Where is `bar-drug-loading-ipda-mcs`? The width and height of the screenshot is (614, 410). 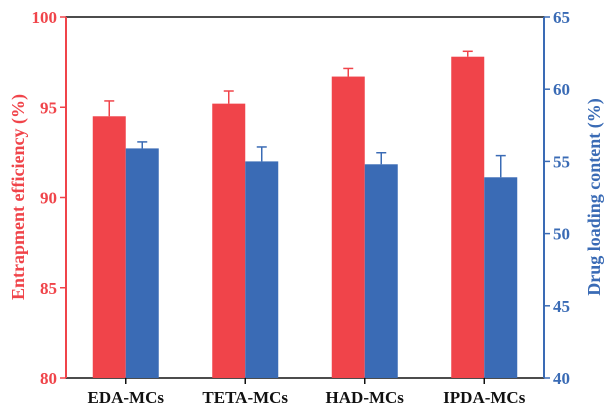
bar-drug-loading-ipda-mcs is located at coordinates (501, 277).